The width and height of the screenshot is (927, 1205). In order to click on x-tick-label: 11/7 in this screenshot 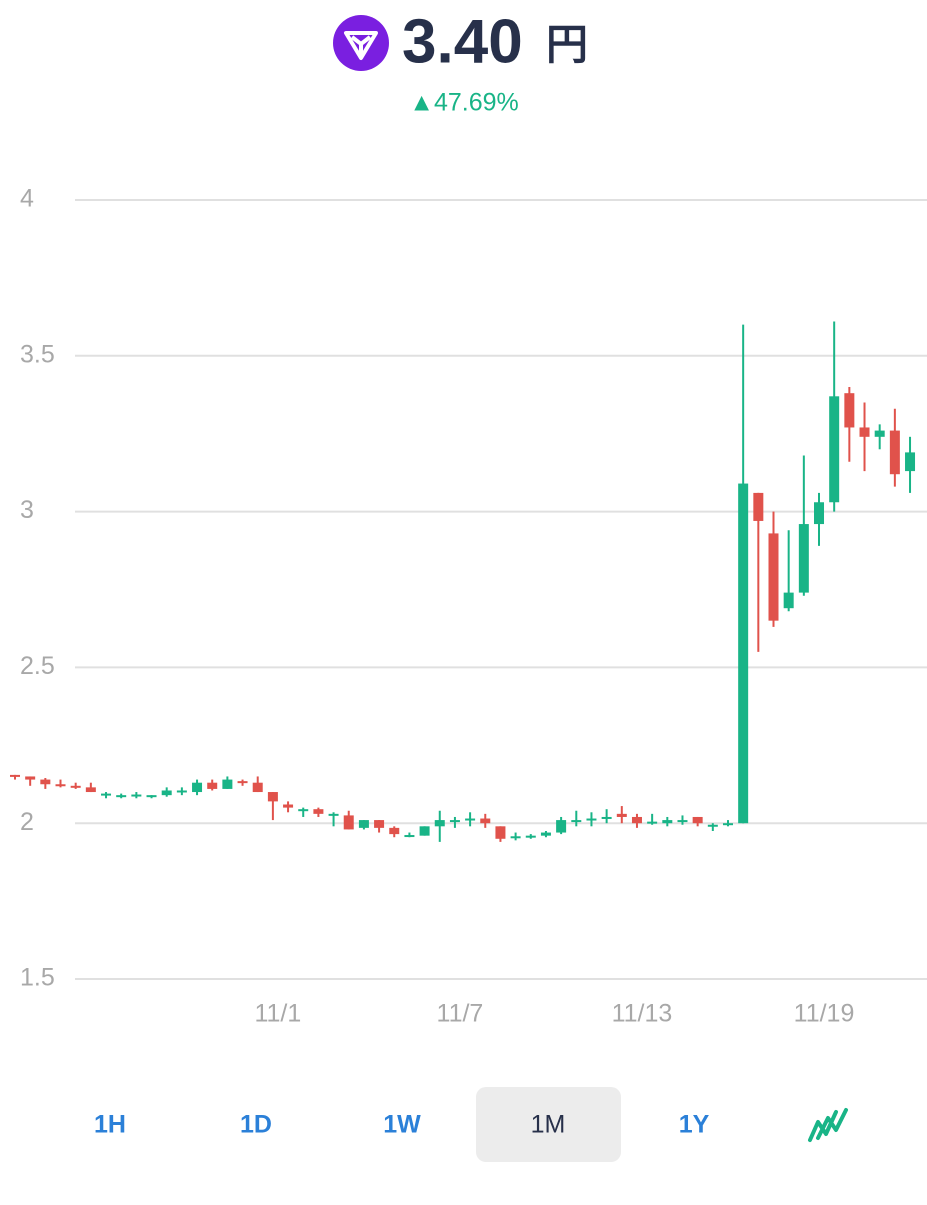, I will do `click(460, 1014)`.